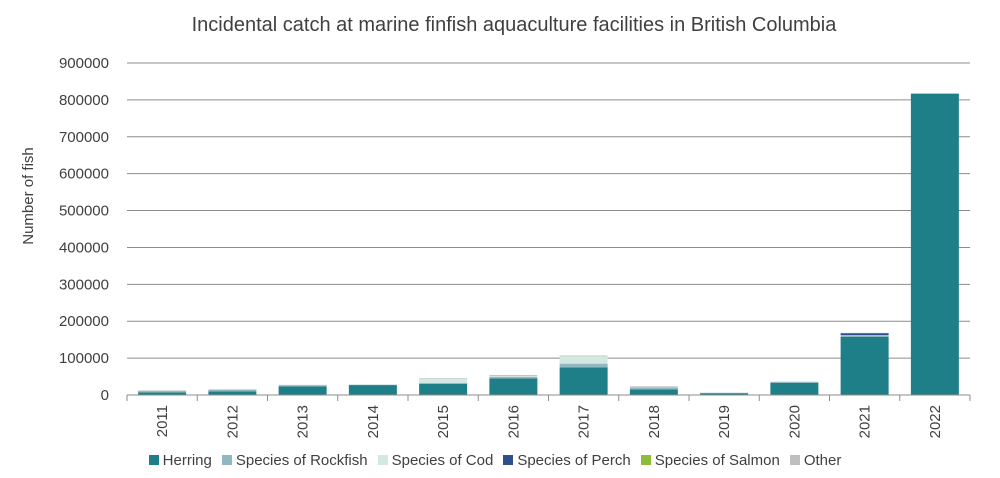  Describe the element at coordinates (513, 421) in the screenshot. I see `x-tick-label: 2016` at that location.